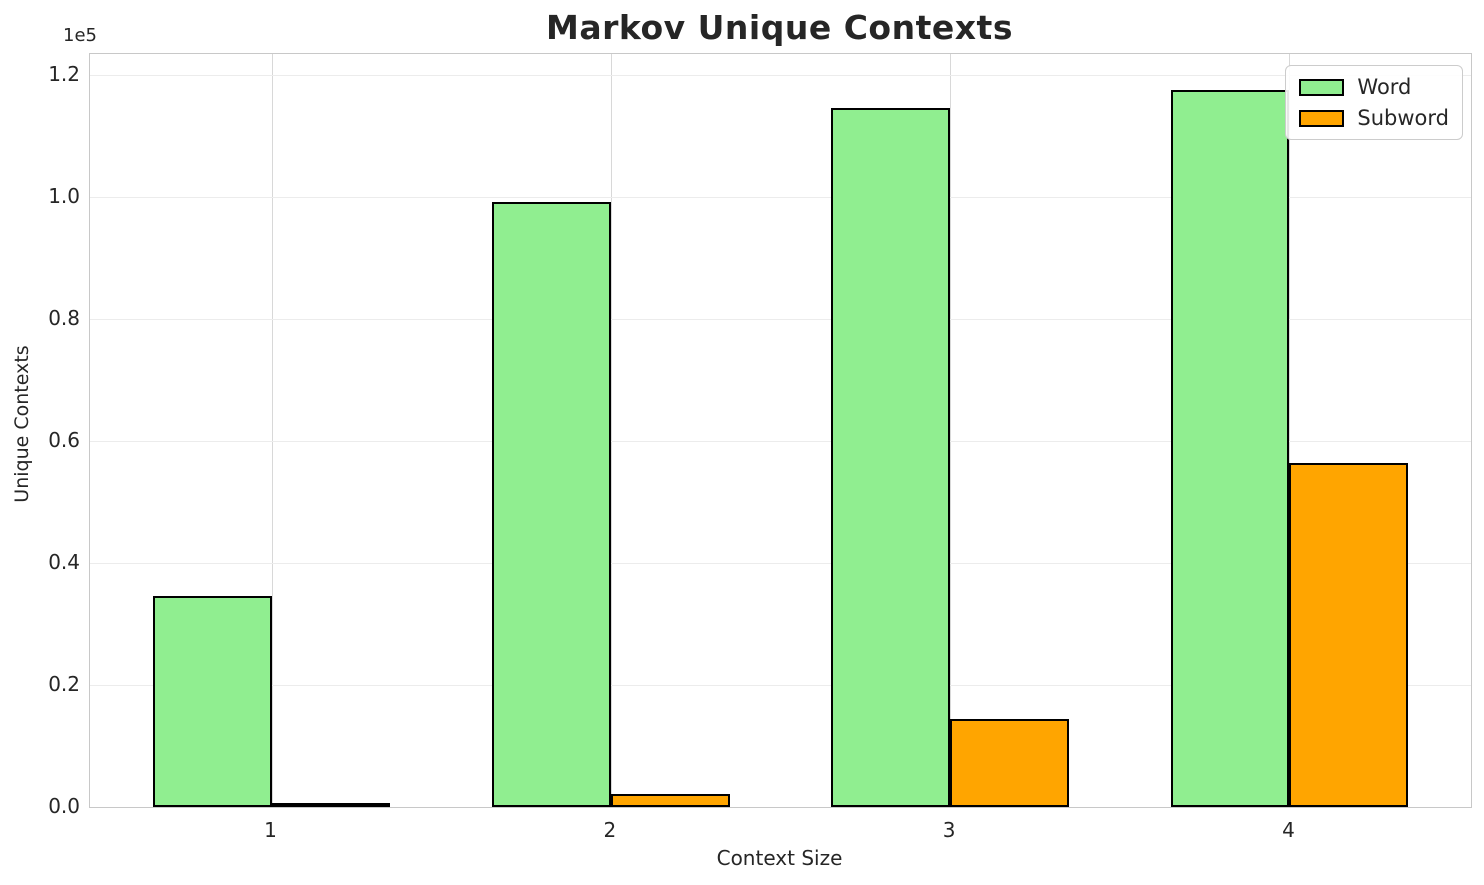 This screenshot has height=885, width=1484. Describe the element at coordinates (610, 830) in the screenshot. I see `x-tick-label-2: 2` at that location.